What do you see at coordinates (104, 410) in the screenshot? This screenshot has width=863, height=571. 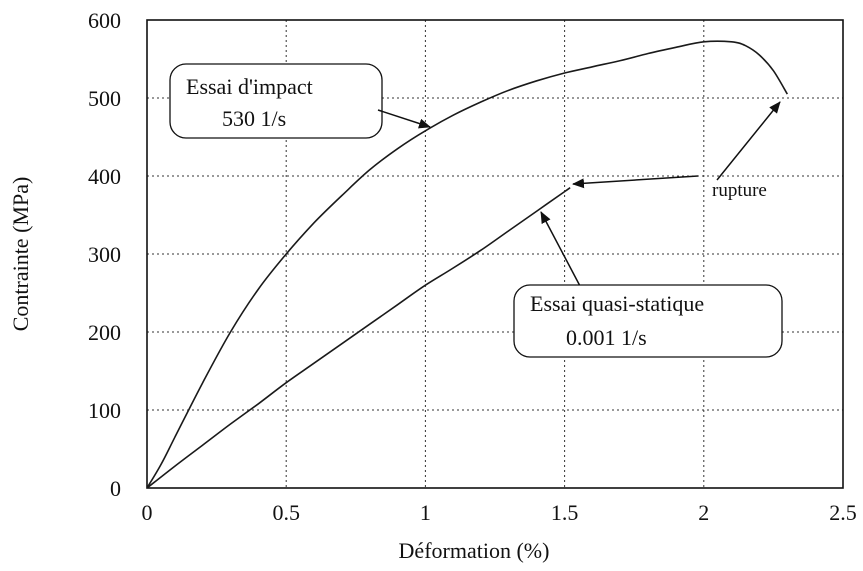 I see `y-tick-label-1: 100` at bounding box center [104, 410].